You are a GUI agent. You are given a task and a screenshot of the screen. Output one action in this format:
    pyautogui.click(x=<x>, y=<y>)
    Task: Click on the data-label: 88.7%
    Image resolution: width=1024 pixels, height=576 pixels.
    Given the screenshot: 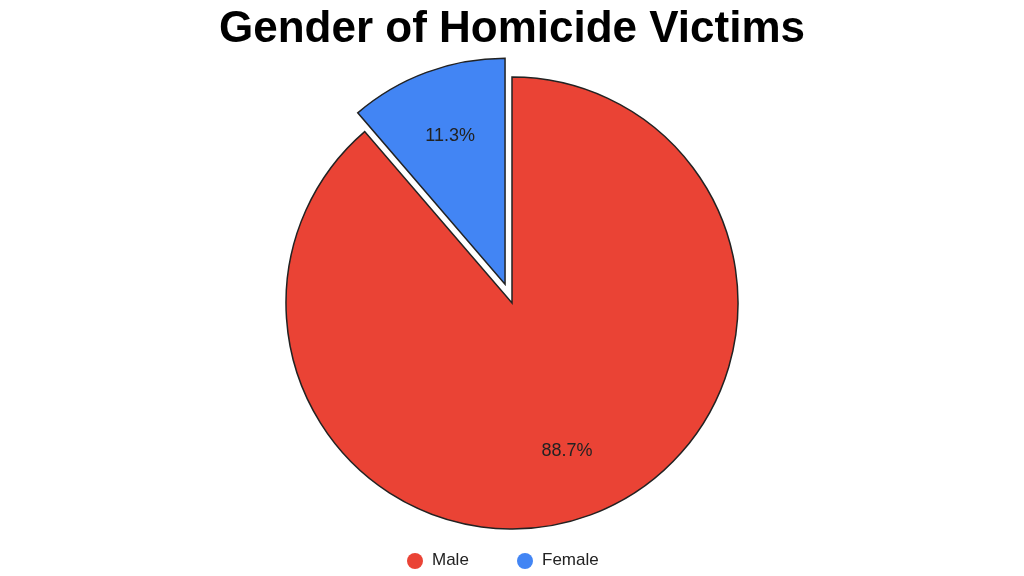 What is the action you would take?
    pyautogui.click(x=567, y=450)
    